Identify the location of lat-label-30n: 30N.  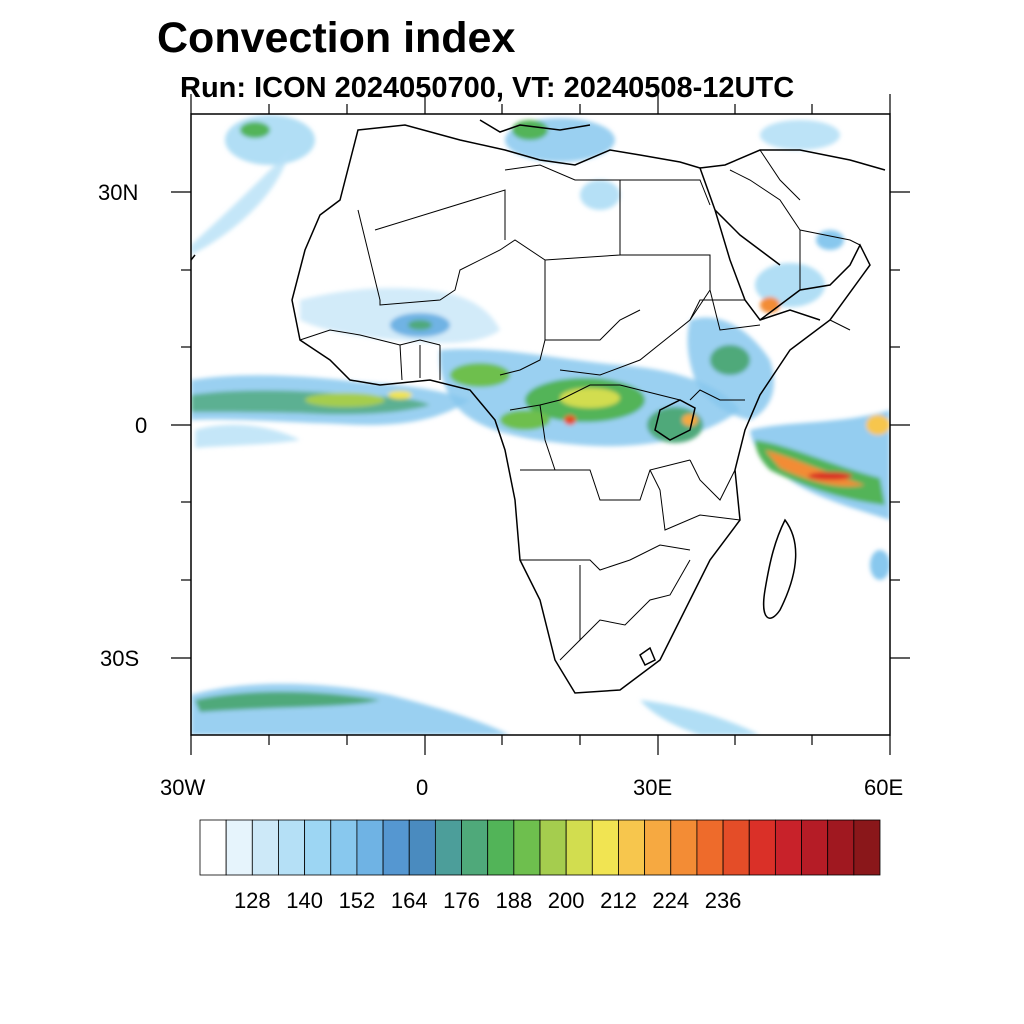
(118, 192).